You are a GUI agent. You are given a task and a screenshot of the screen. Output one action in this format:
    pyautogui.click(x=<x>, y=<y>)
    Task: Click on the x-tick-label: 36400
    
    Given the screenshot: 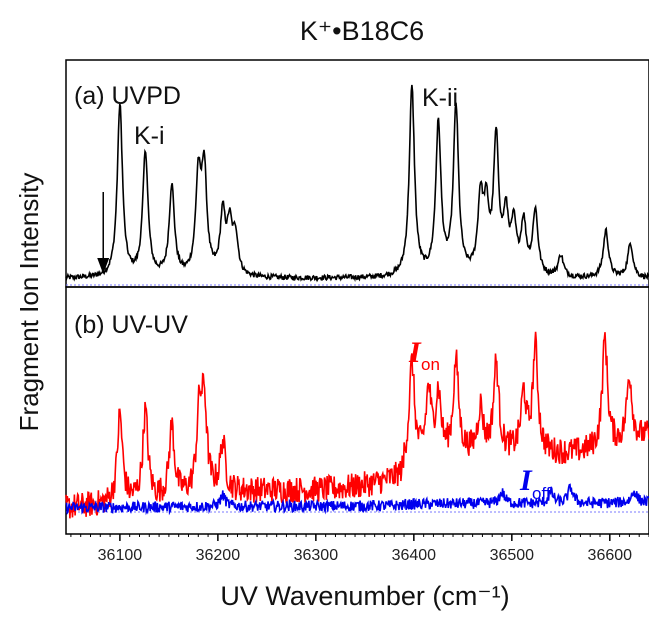 What is the action you would take?
    pyautogui.click(x=414, y=555)
    